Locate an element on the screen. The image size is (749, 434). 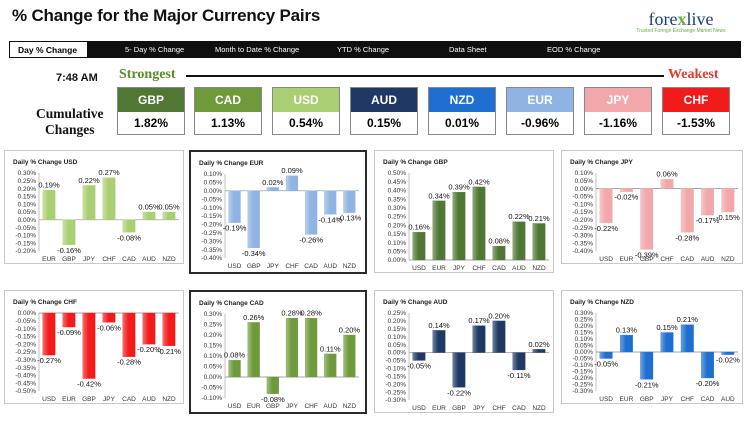
data-label: -0.11% is located at coordinates (519, 375).